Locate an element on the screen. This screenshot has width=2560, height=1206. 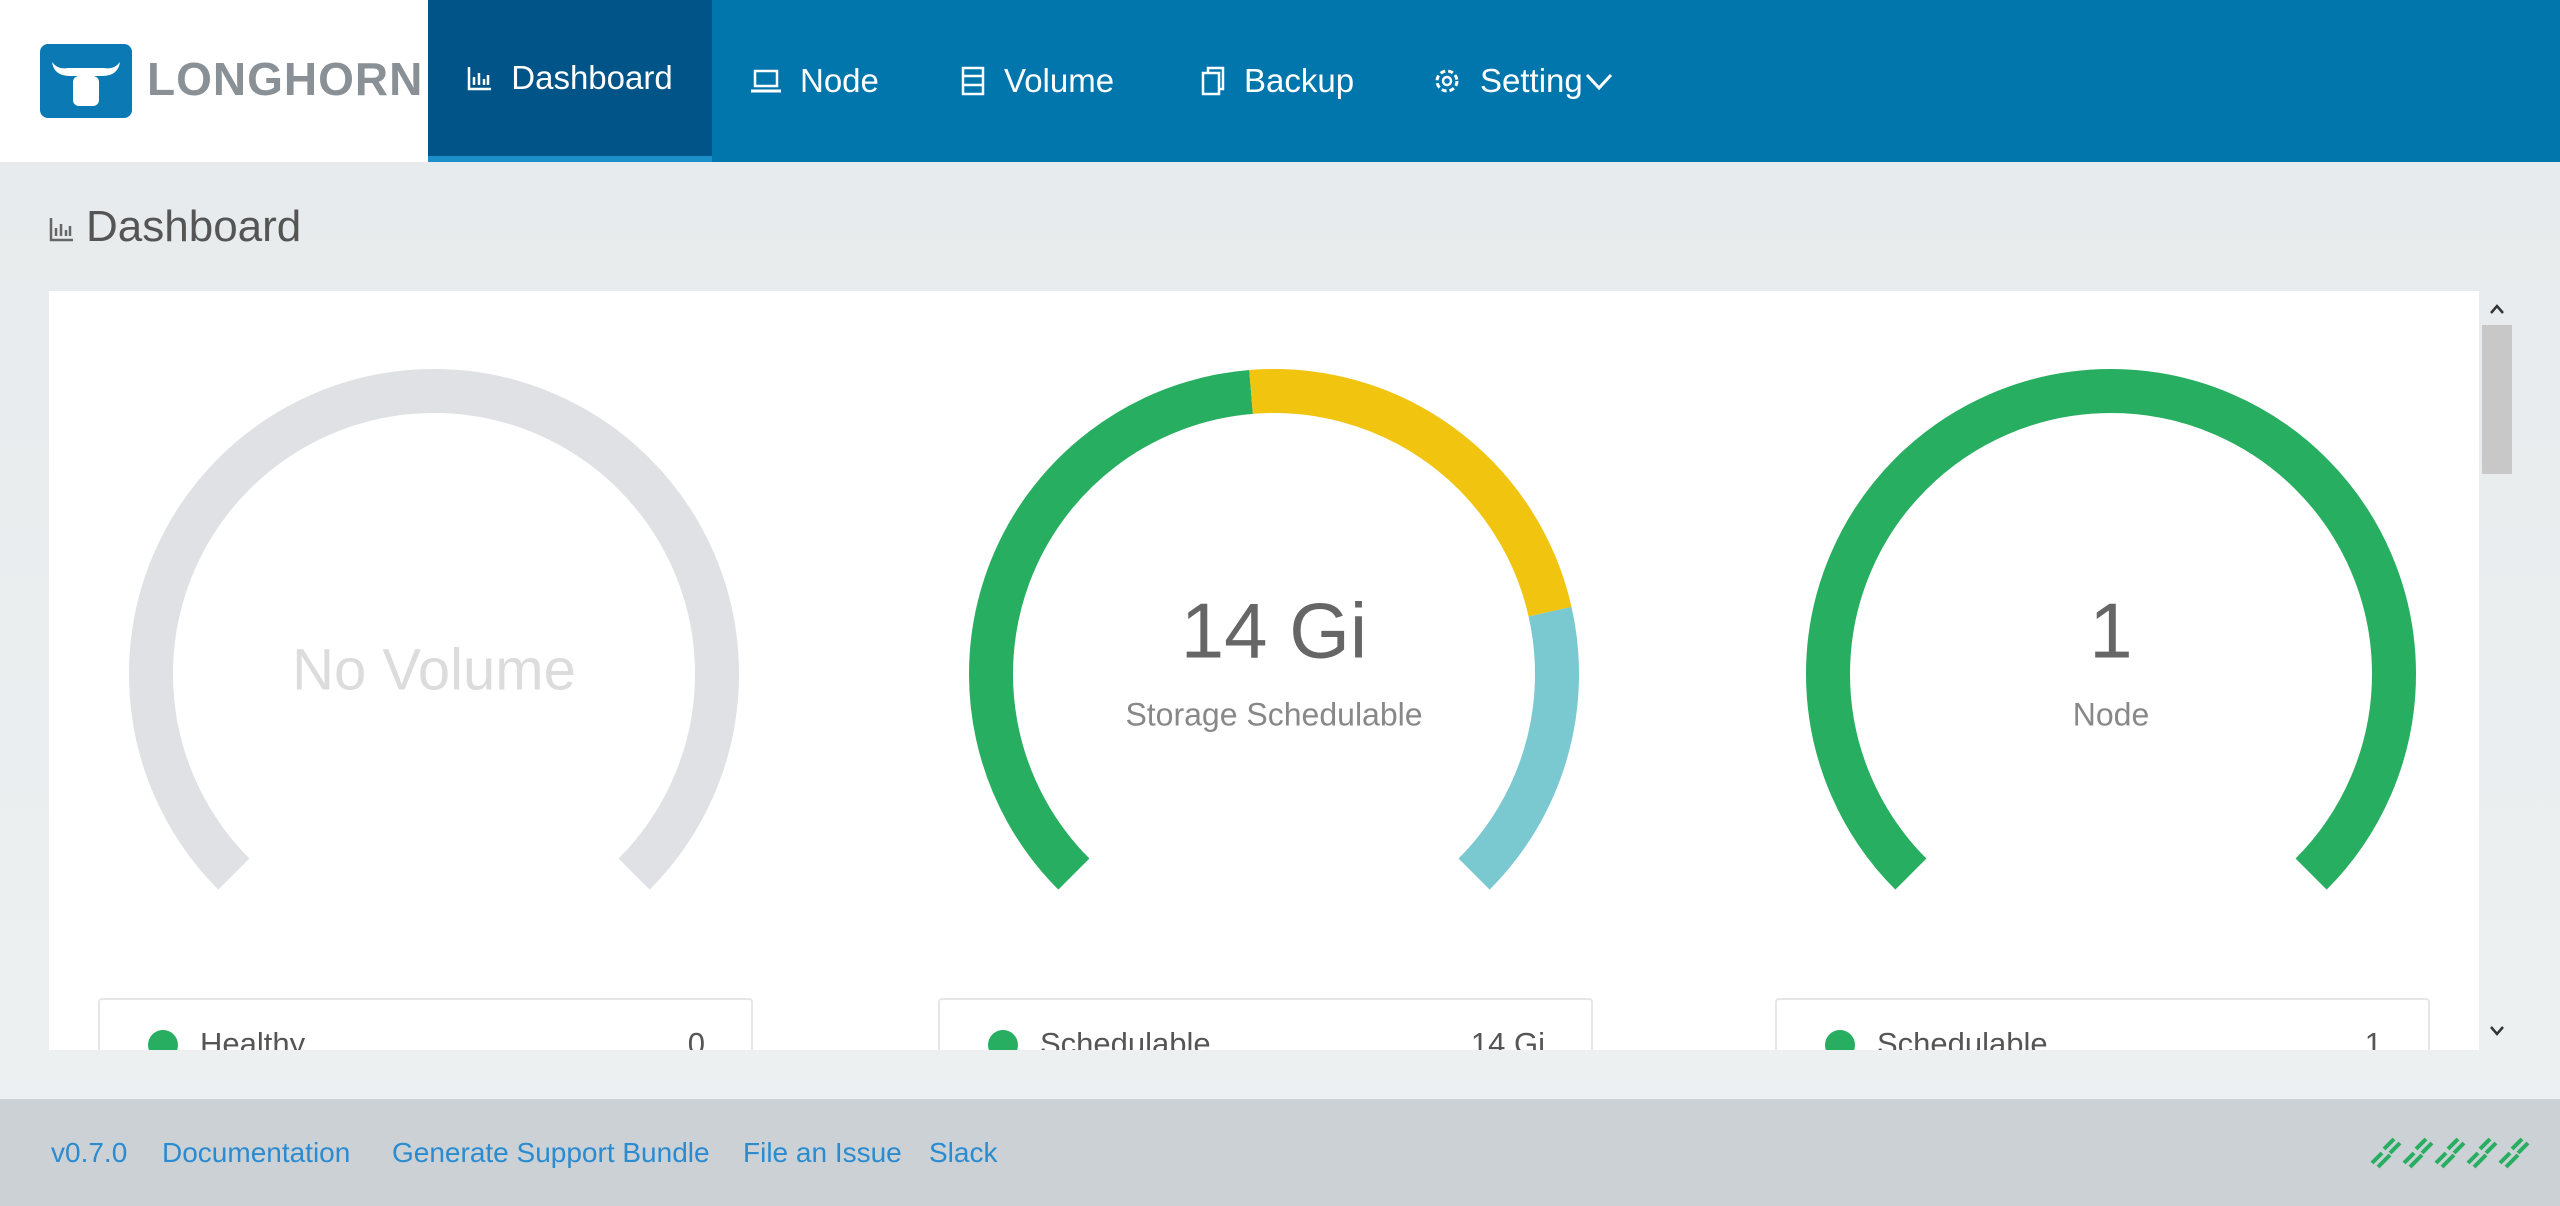
gauge-label: No Volume is located at coordinates (434, 669).